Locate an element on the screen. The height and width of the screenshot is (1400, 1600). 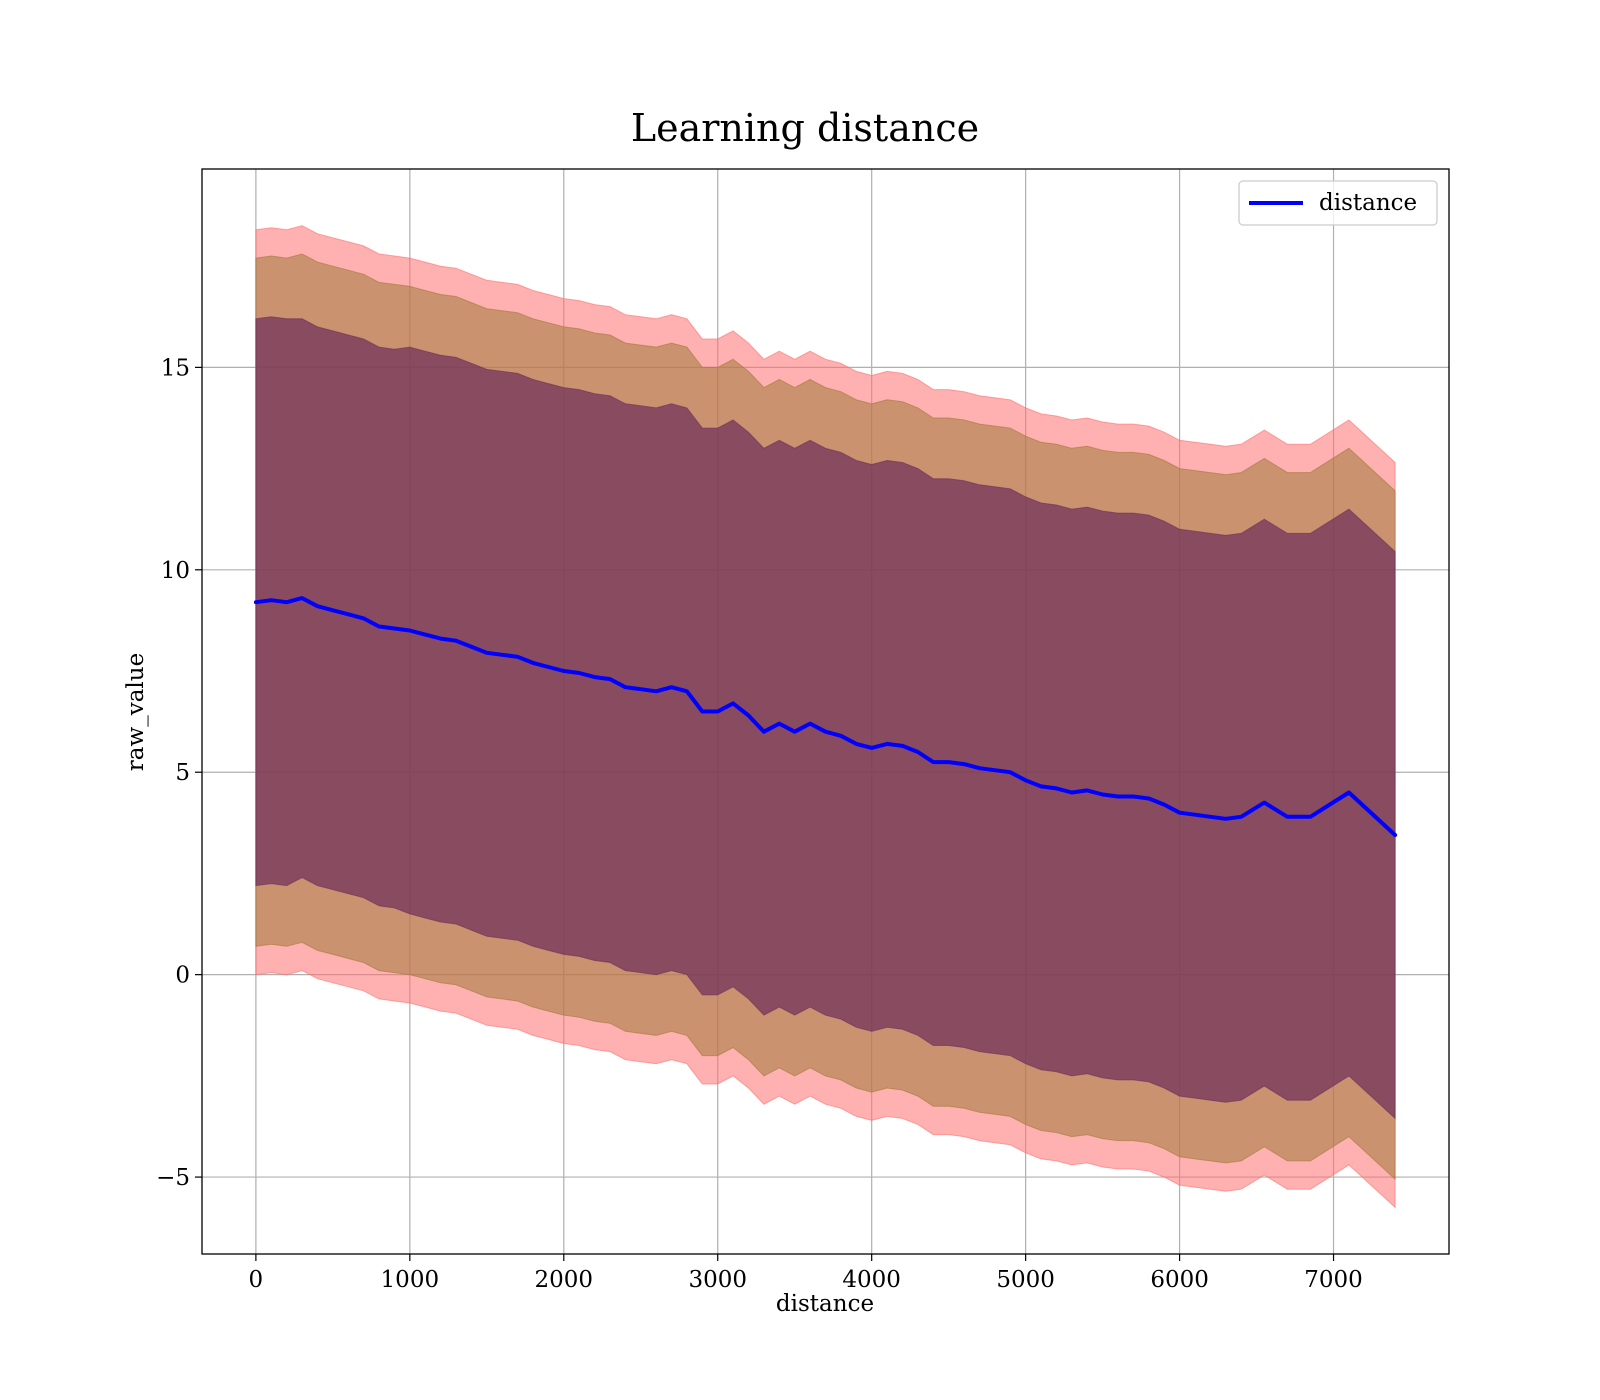
x-tick-label-1: 1000 is located at coordinates (410, 1280).